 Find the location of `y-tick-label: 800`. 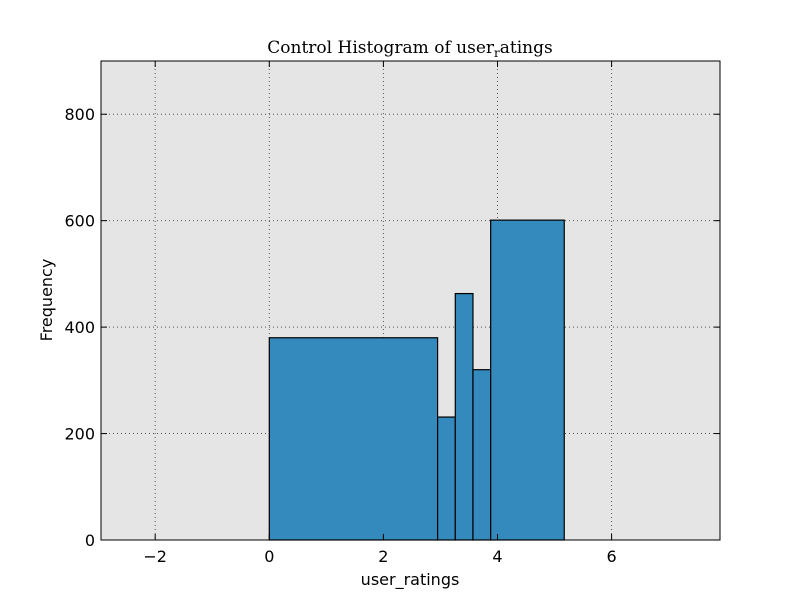

y-tick-label: 800 is located at coordinates (79, 114).